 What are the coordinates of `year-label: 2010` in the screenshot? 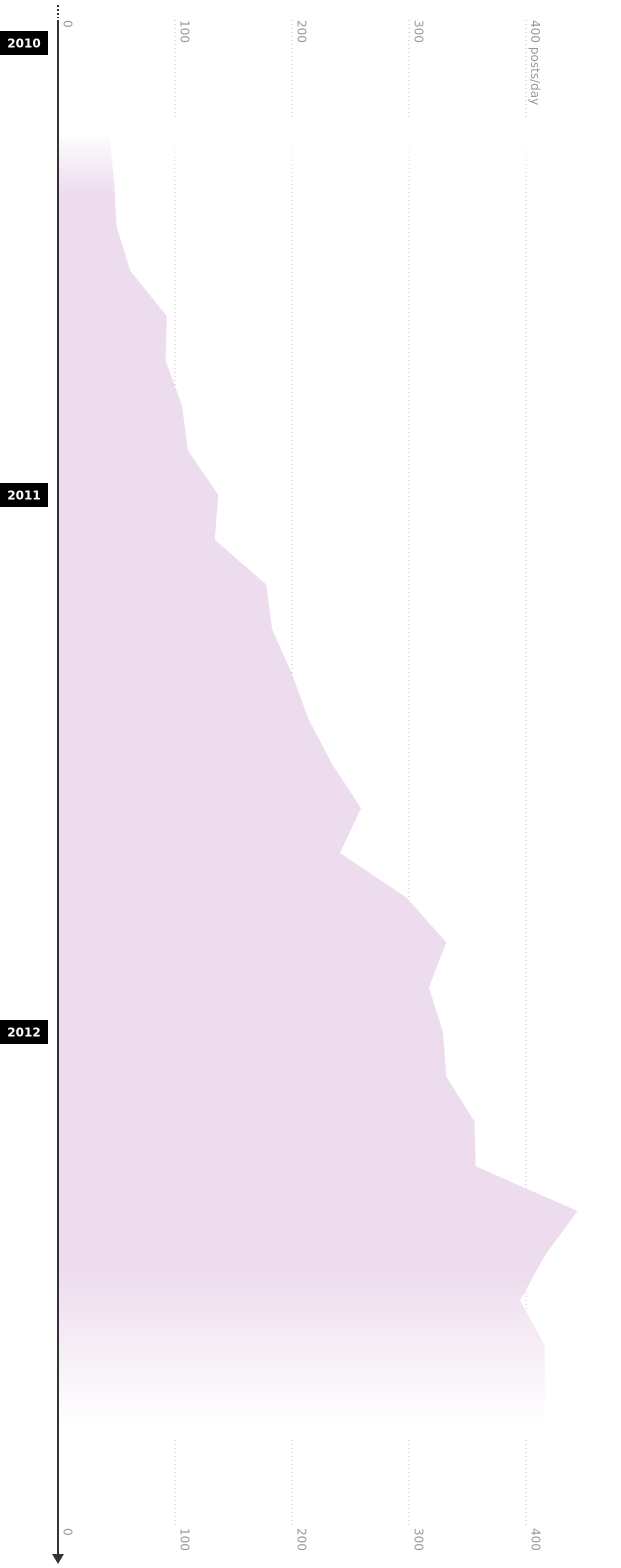 It's located at (23, 44).